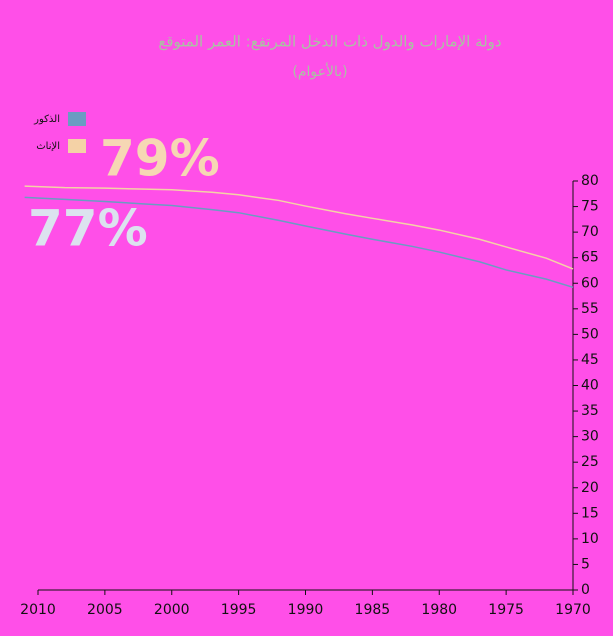 This screenshot has height=636, width=613. What do you see at coordinates (590, 411) in the screenshot?
I see `y-tick-label: 35` at bounding box center [590, 411].